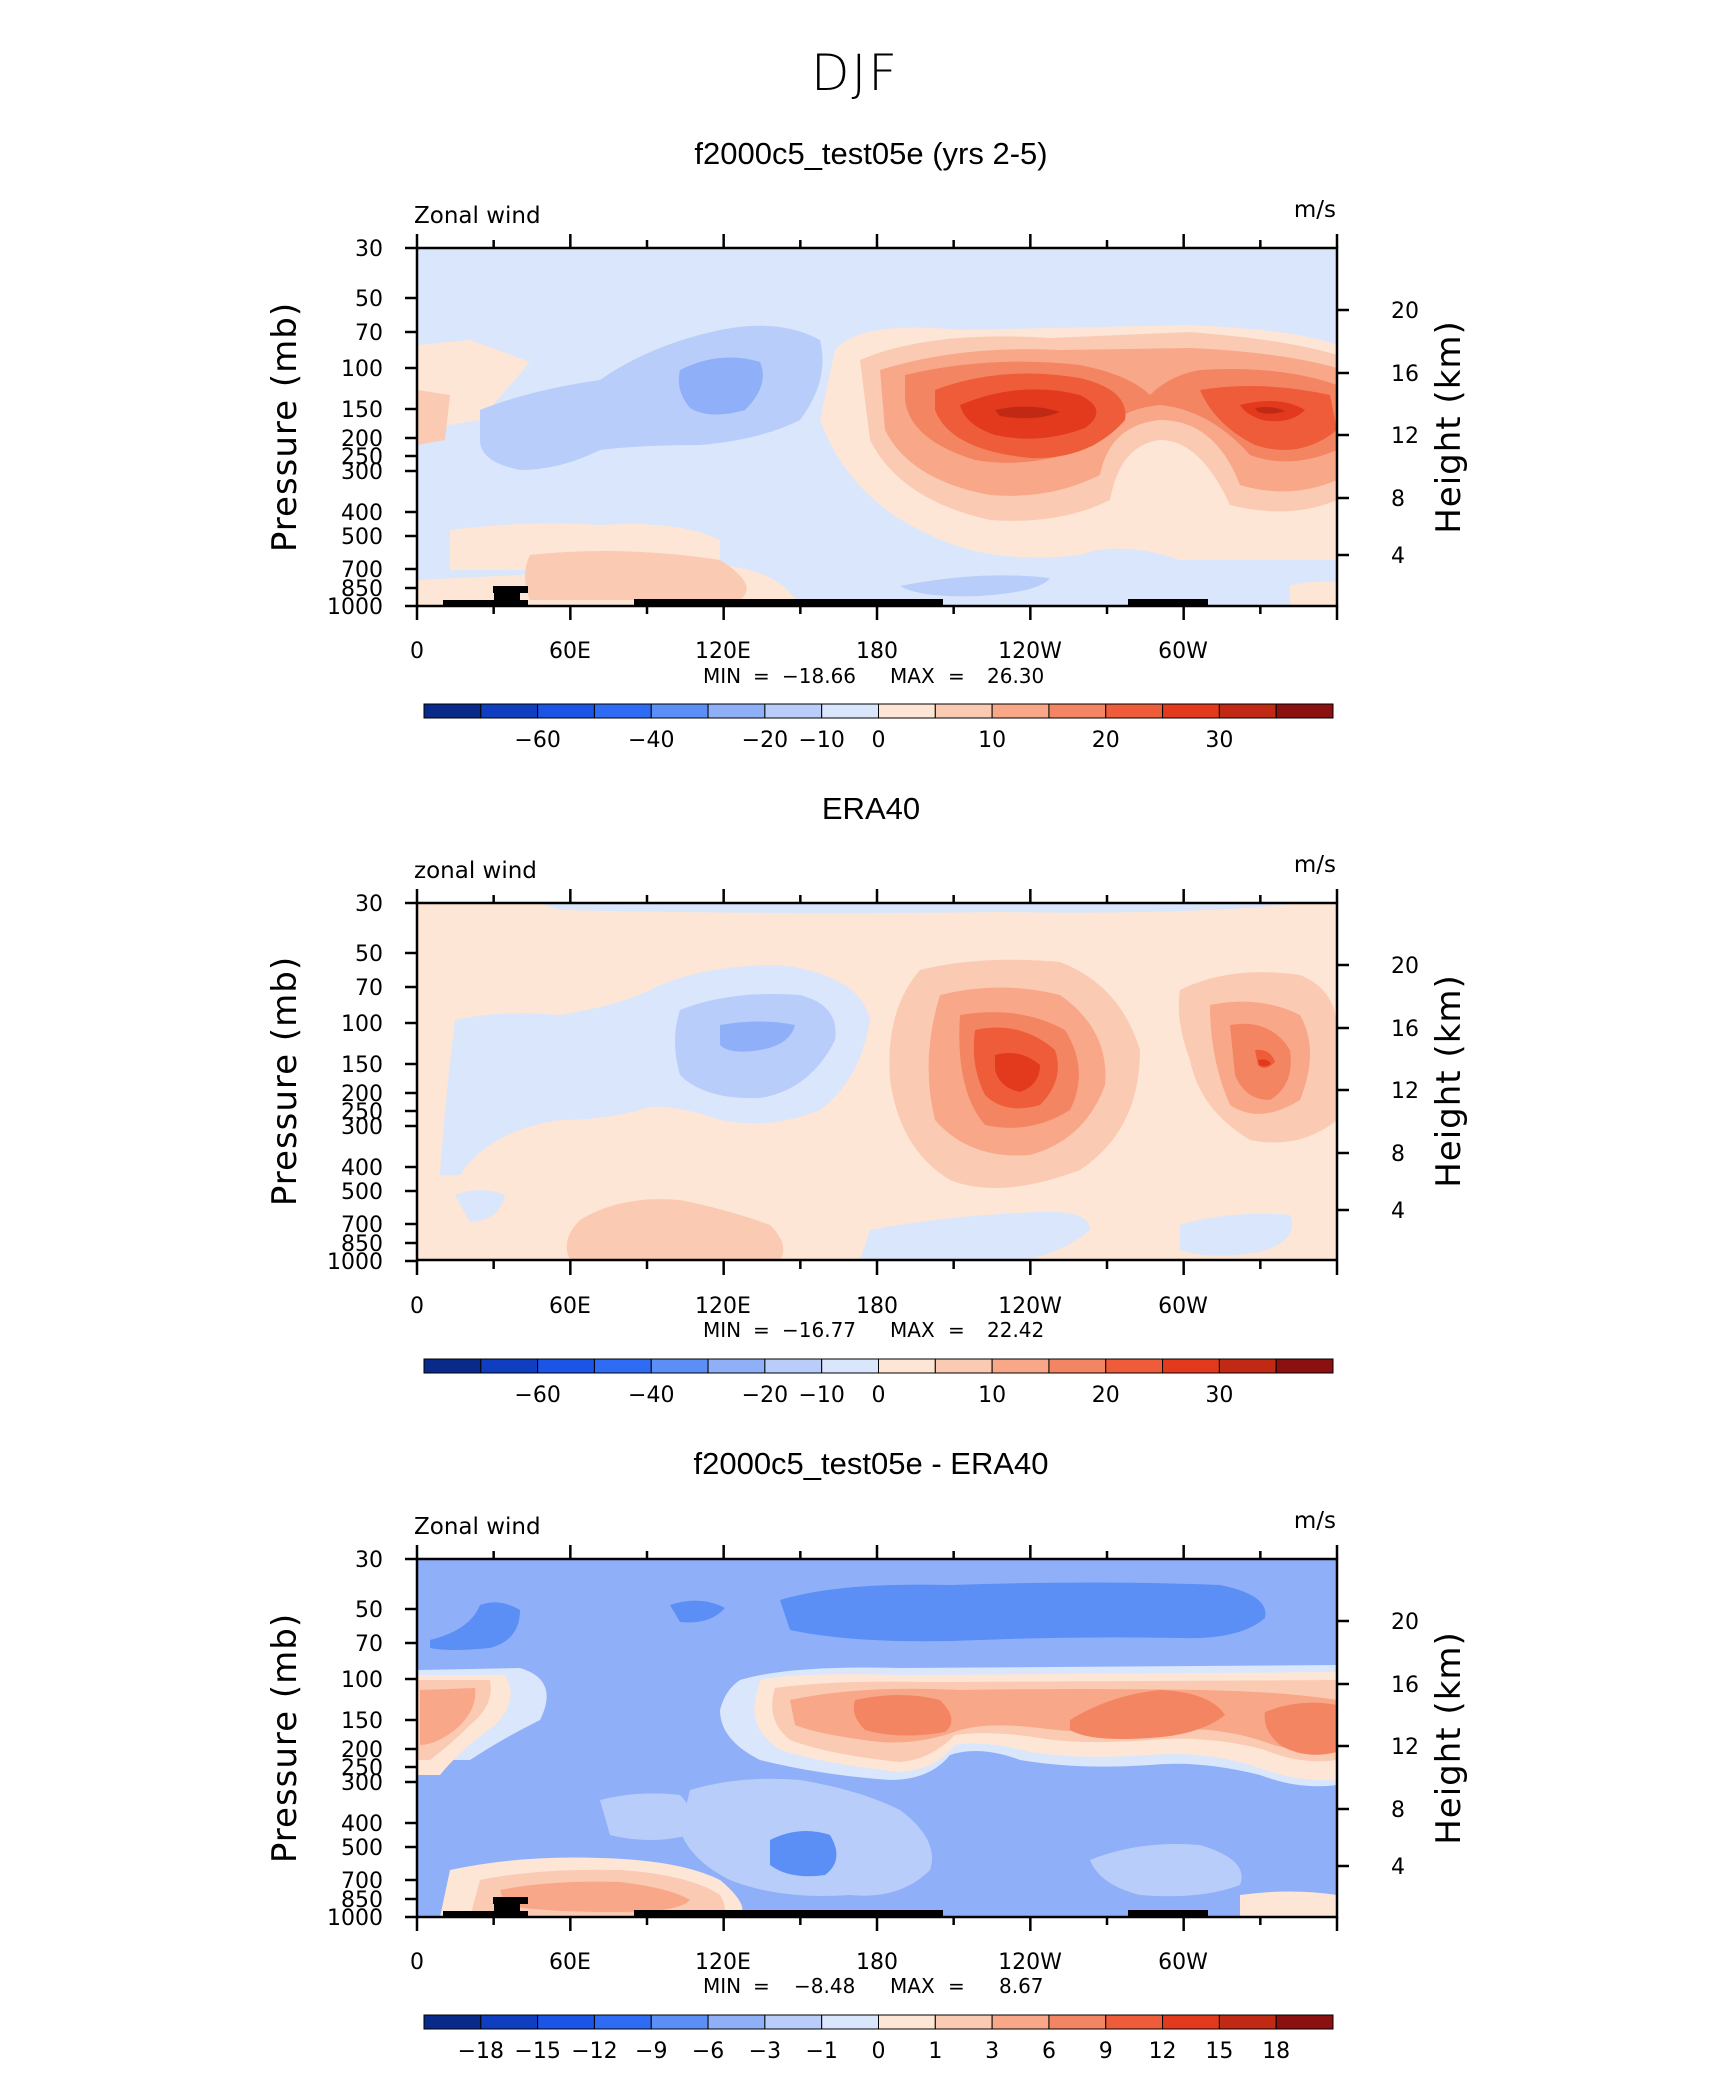  I want to click on colorbar-label: 0, so click(879, 2051).